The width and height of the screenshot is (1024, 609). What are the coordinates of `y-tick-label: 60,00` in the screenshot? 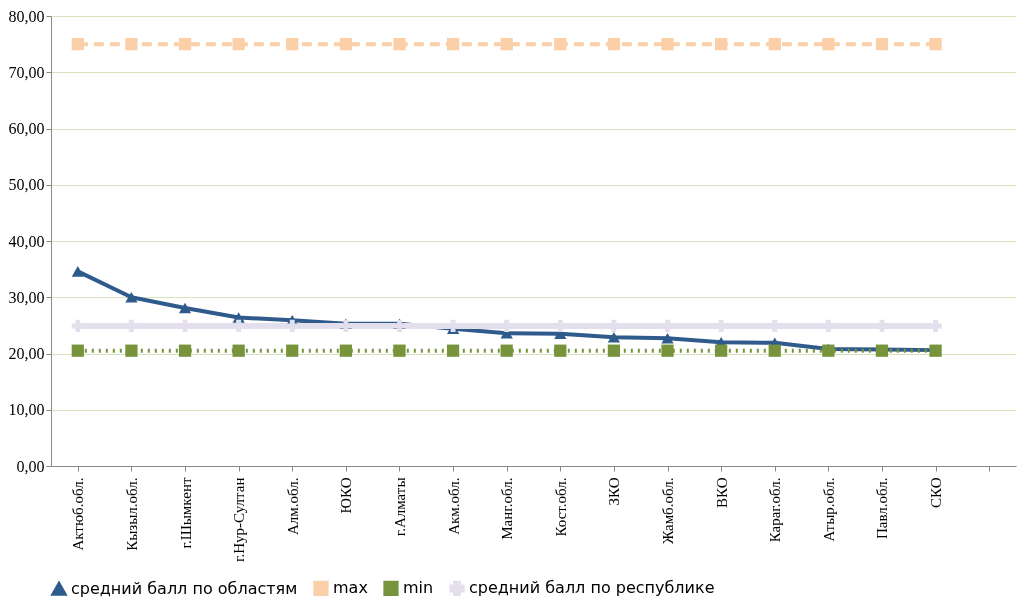 It's located at (26, 128).